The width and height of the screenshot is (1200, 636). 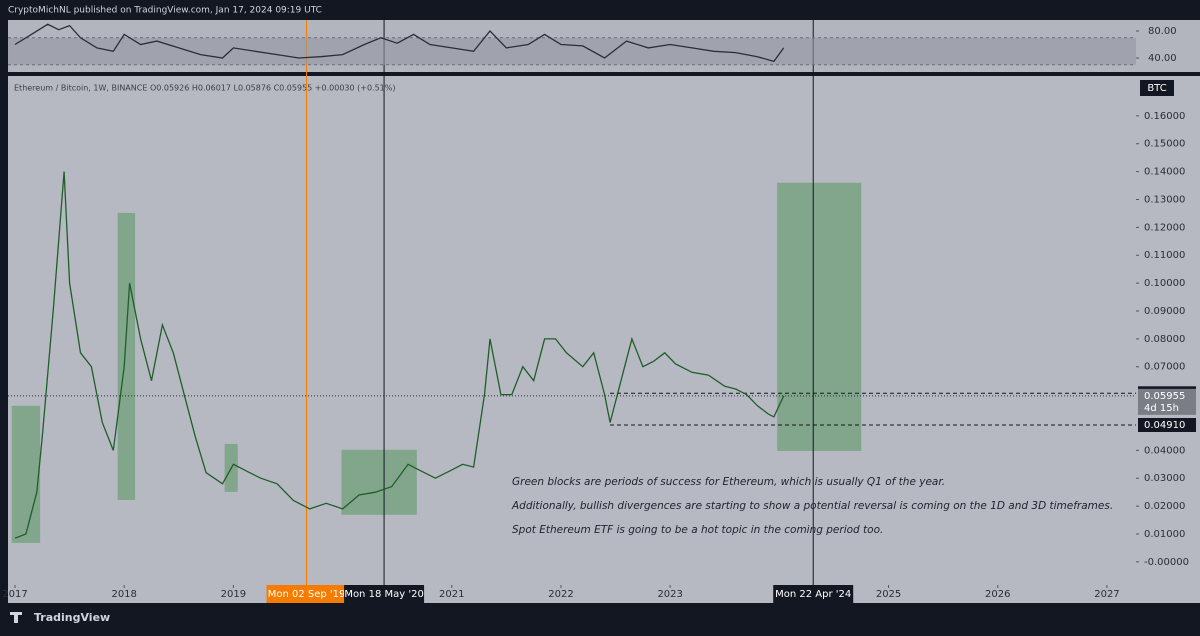 I want to click on price-level-badge, so click(x=1167, y=424).